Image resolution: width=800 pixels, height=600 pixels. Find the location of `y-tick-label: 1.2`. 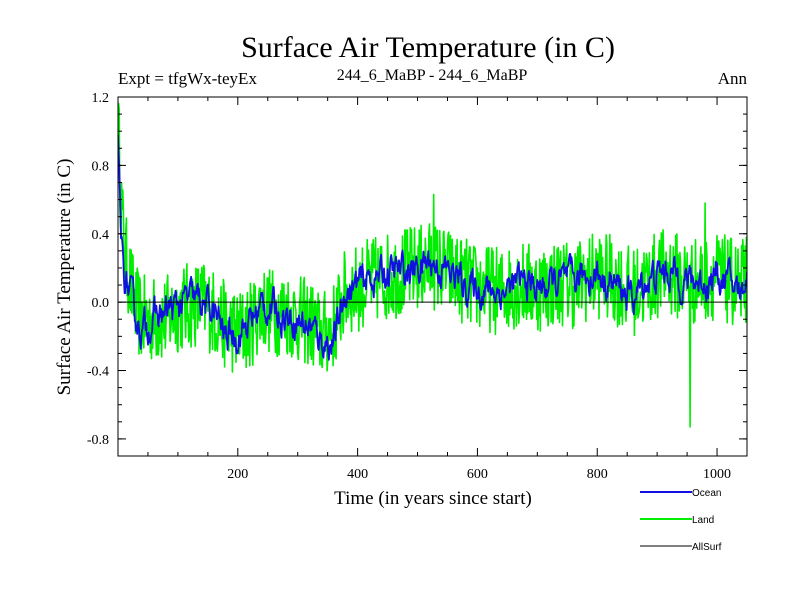

y-tick-label: 1.2 is located at coordinates (101, 98).